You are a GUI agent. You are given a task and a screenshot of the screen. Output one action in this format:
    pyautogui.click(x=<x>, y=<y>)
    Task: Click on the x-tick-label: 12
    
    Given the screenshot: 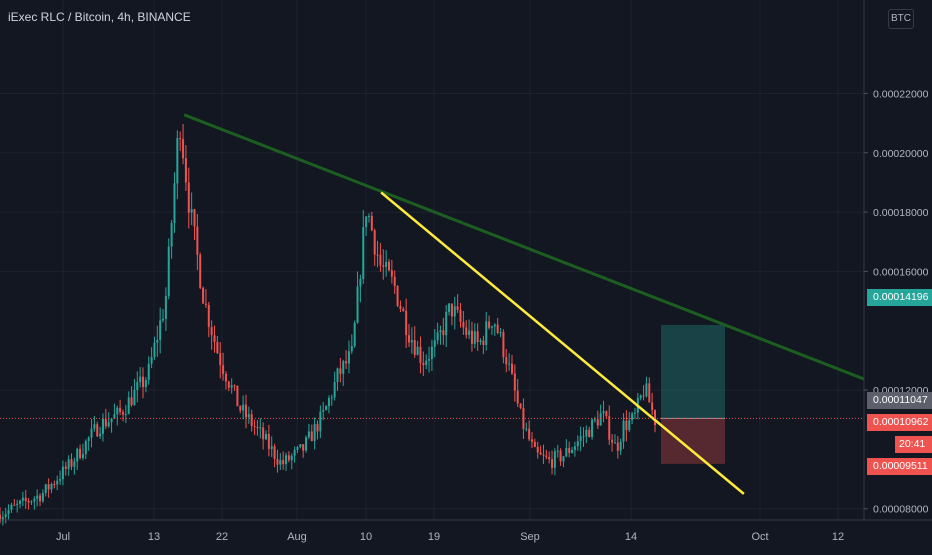 What is the action you would take?
    pyautogui.click(x=838, y=537)
    